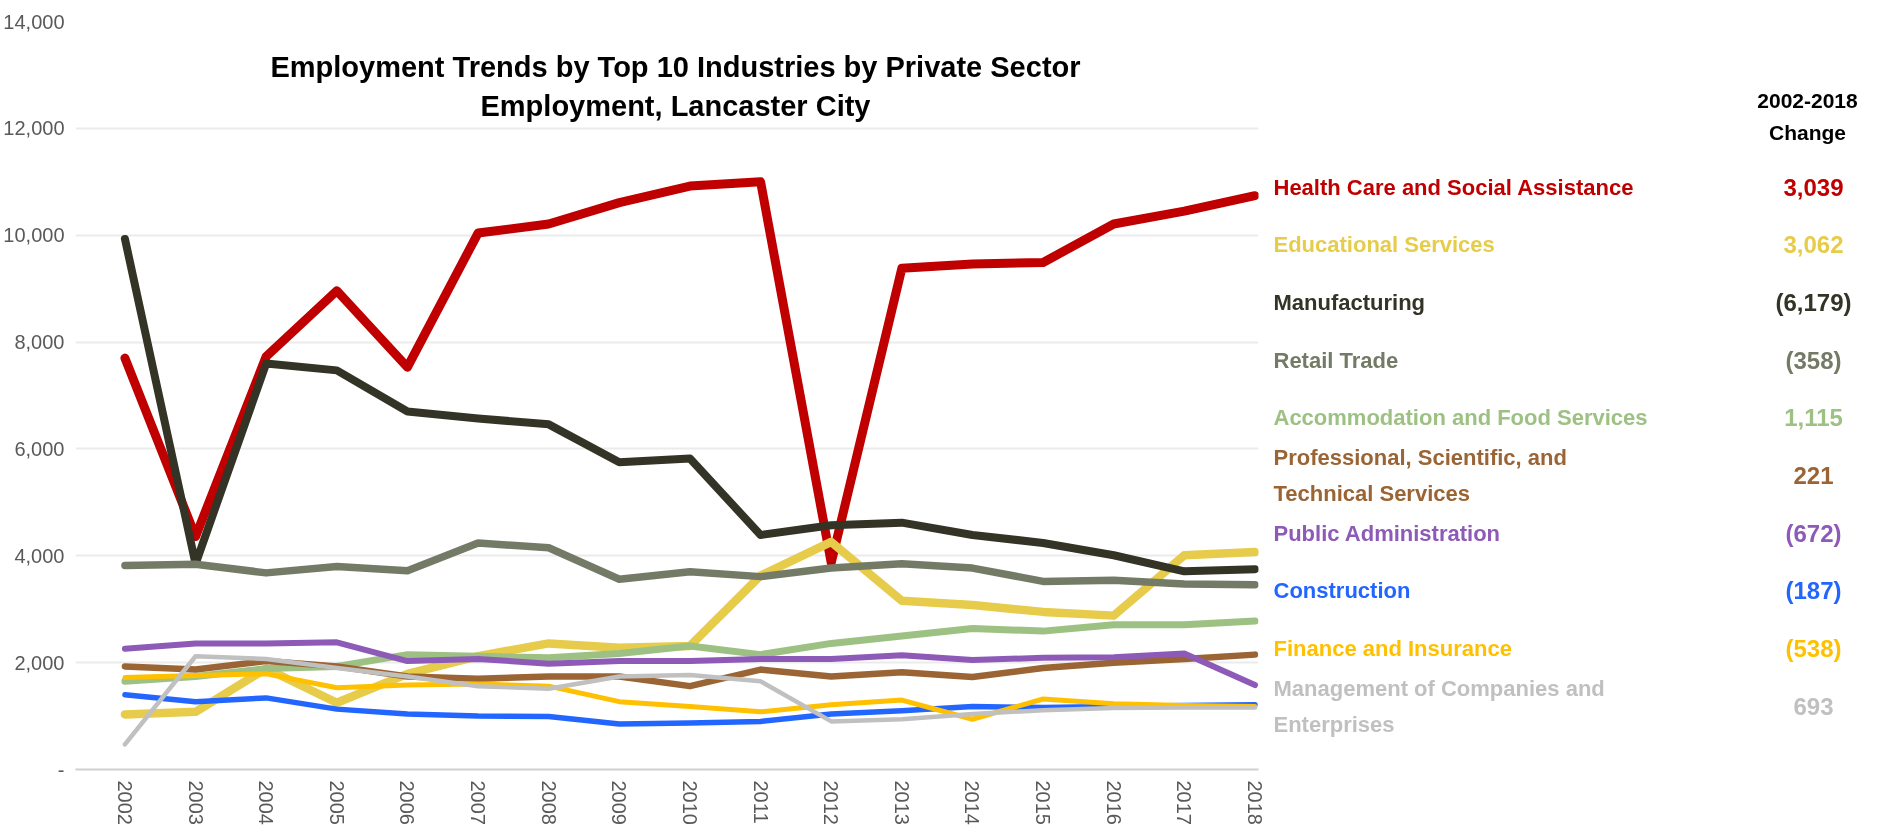  I want to click on series-label: Management of Companies and Enterprises, so click(1439, 706).